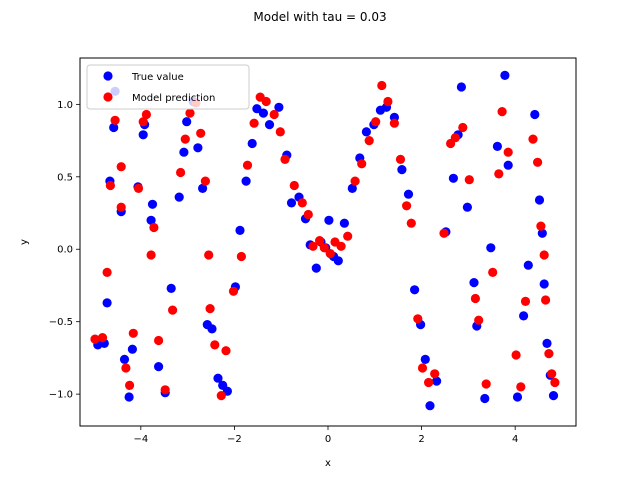  What do you see at coordinates (65, 250) in the screenshot?
I see `y-tick-label: 0.0` at bounding box center [65, 250].